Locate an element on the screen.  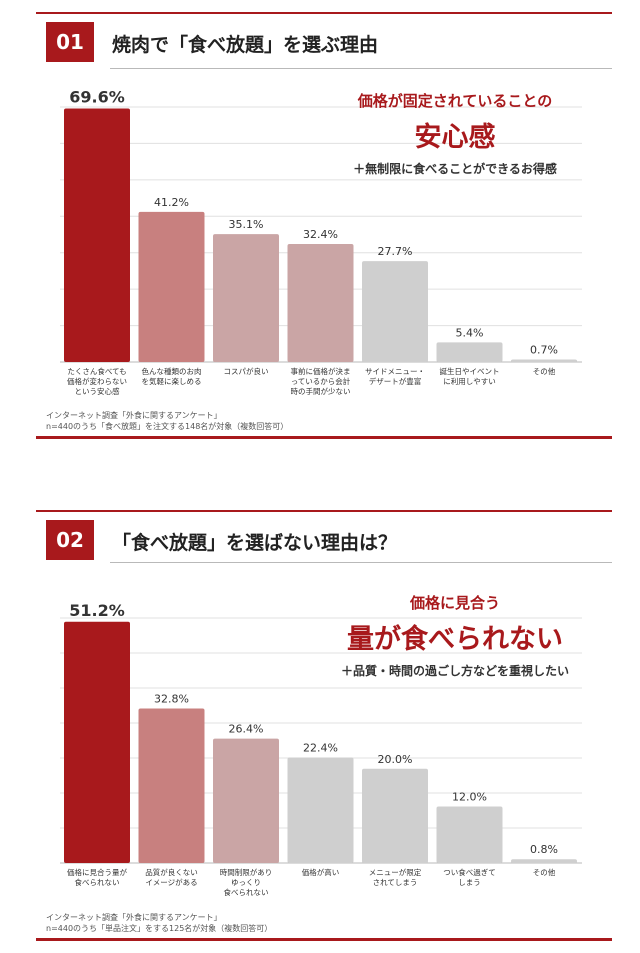
category-label: 事前に価格が決ま is located at coordinates (321, 371).